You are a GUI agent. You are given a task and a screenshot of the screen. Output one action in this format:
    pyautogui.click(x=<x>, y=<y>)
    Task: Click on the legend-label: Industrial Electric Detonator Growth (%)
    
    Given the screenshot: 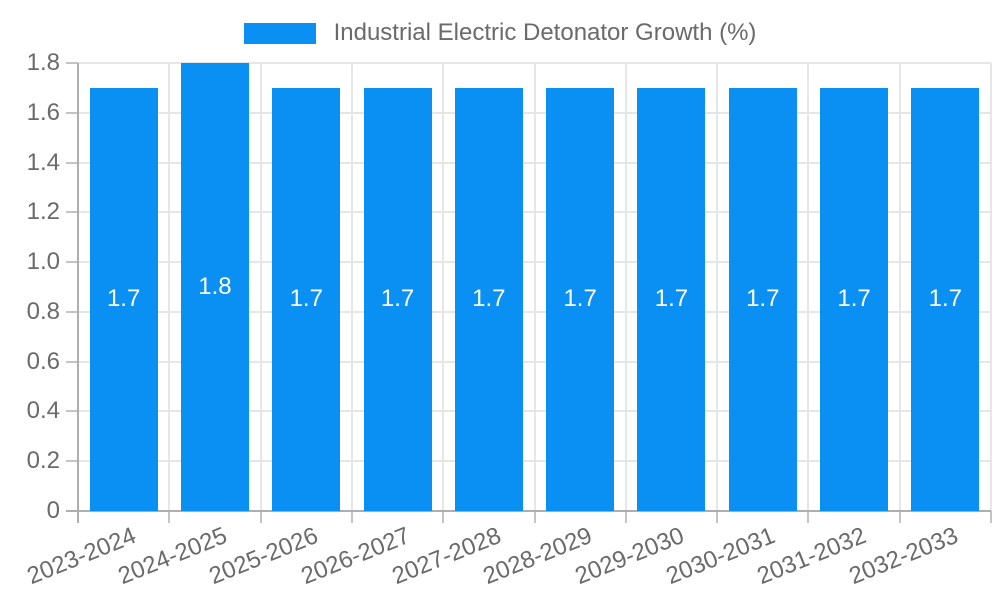 What is the action you would take?
    pyautogui.click(x=545, y=32)
    